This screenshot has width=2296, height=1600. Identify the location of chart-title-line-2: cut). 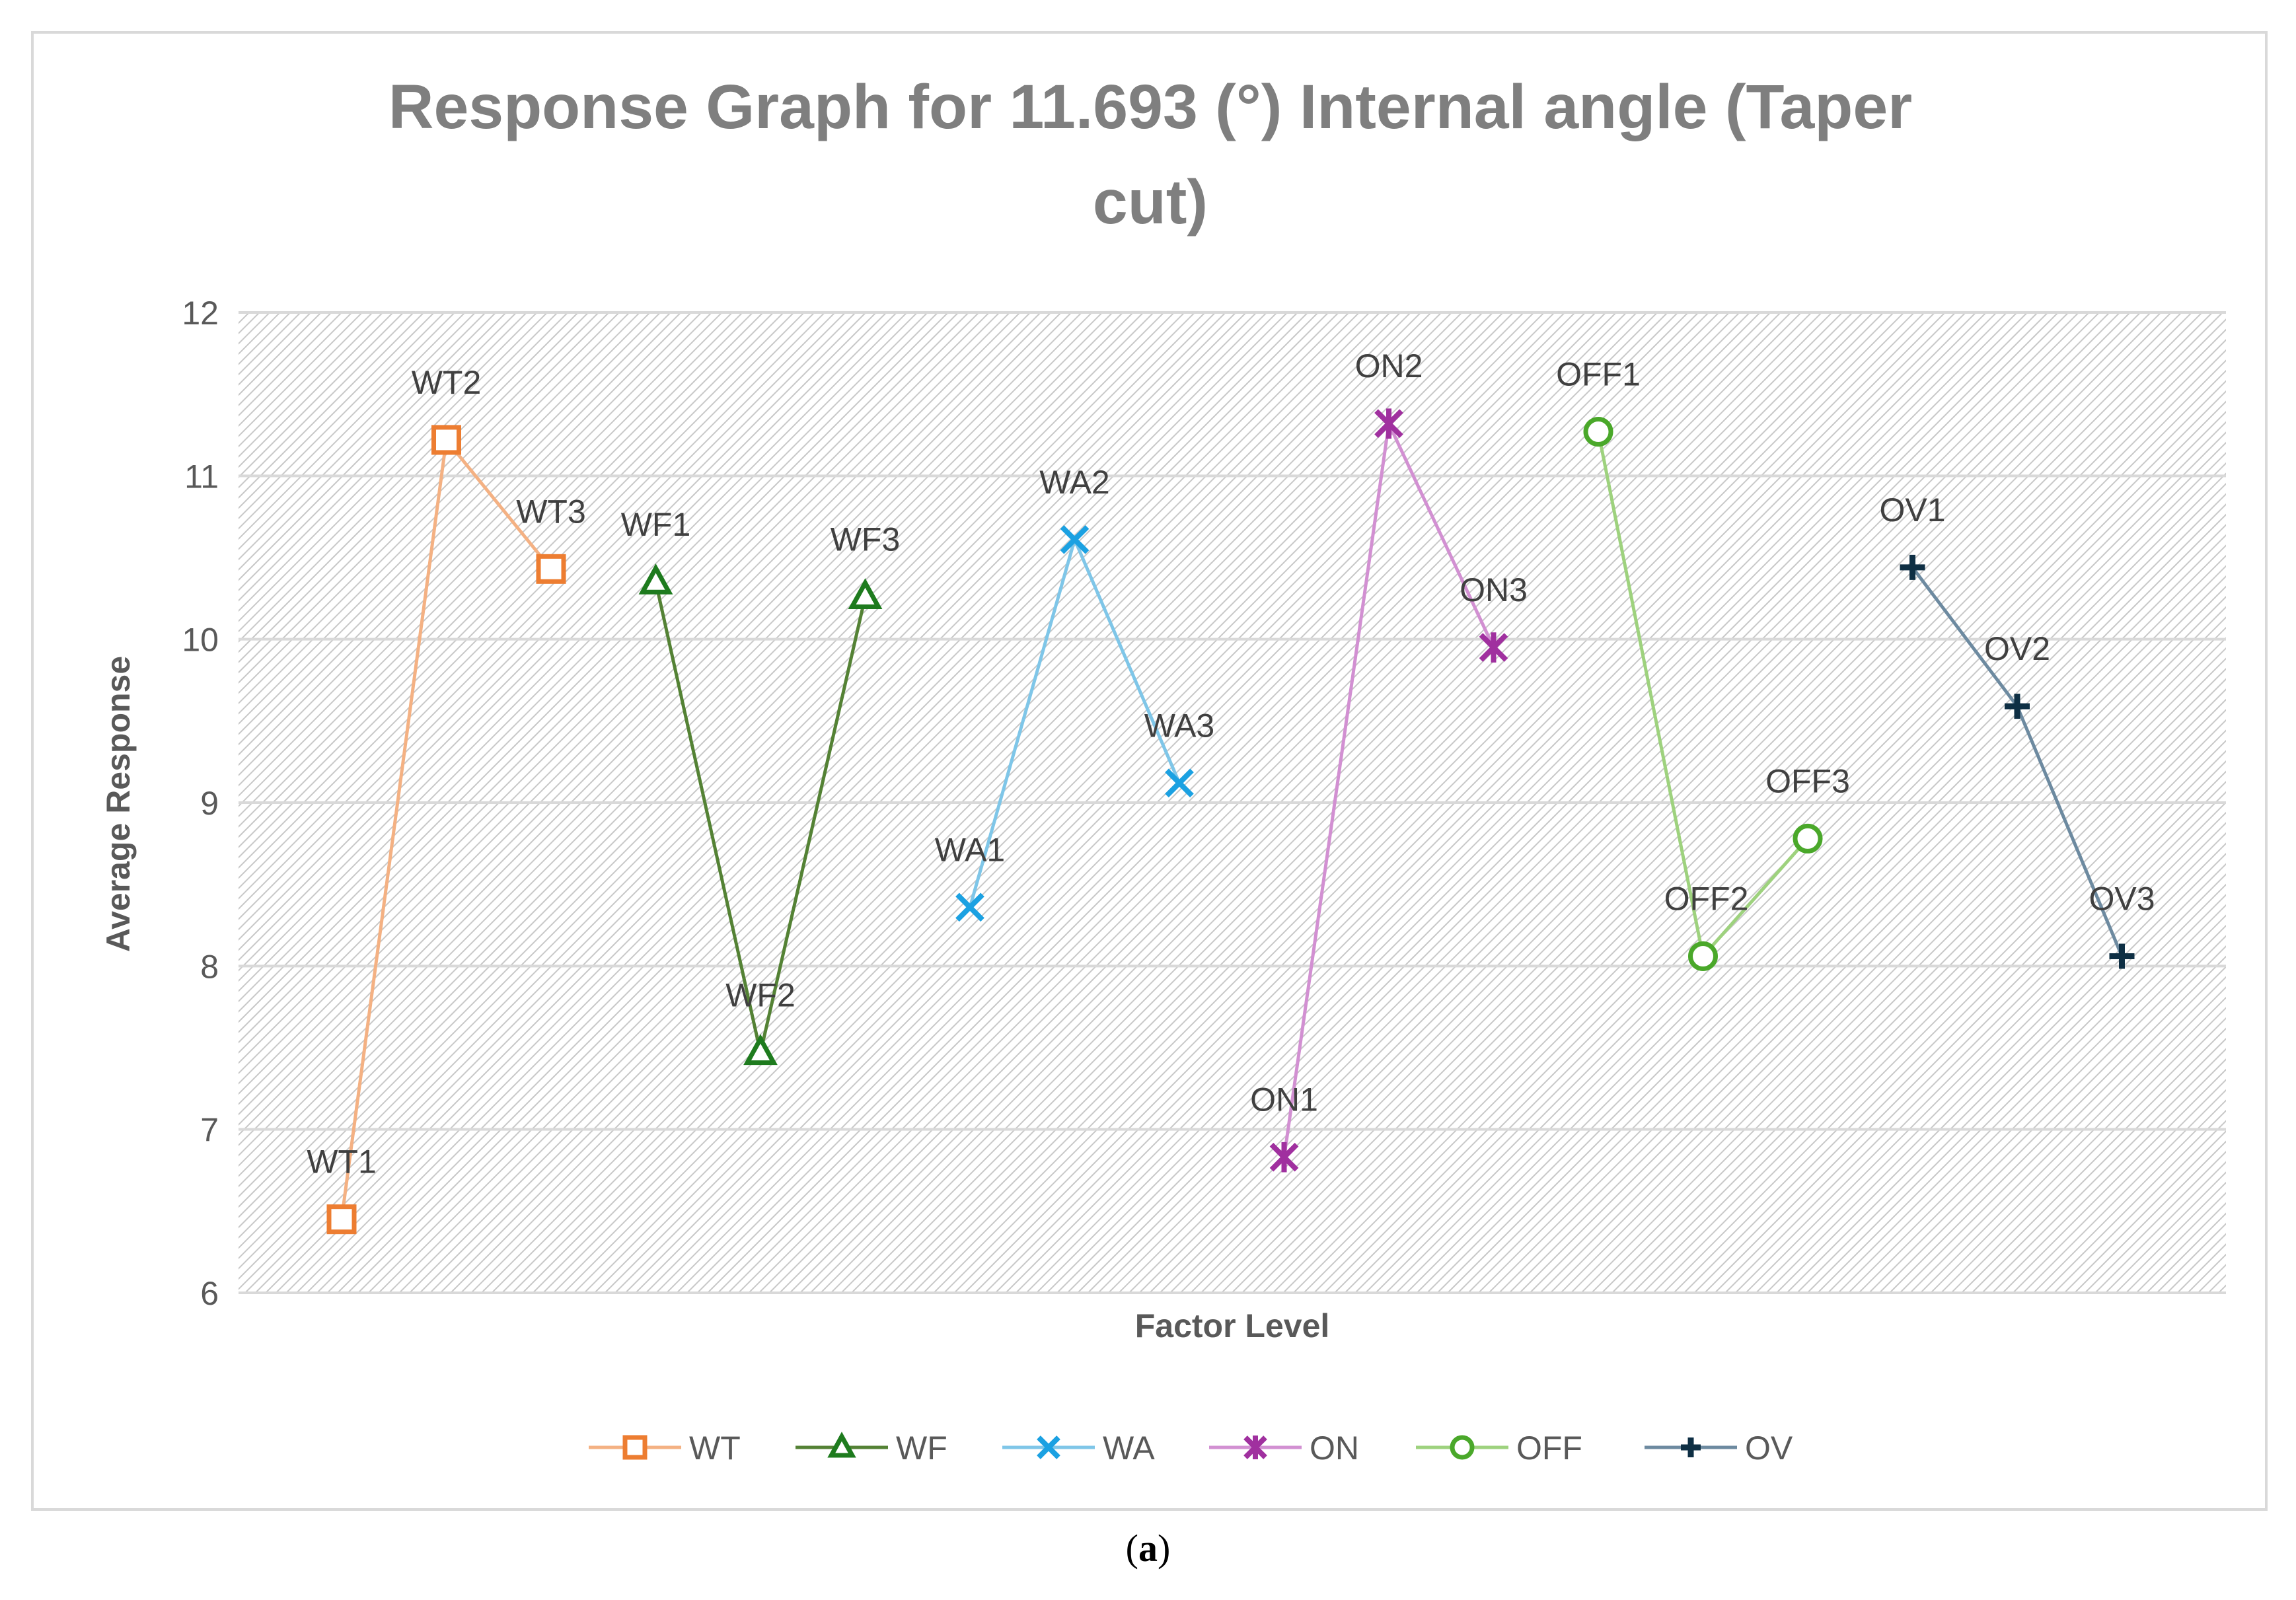
(1150, 202).